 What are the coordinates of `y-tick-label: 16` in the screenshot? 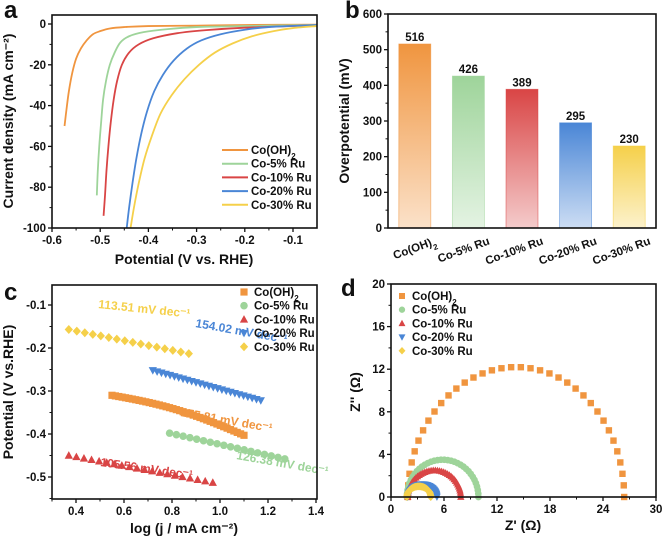 It's located at (378, 328).